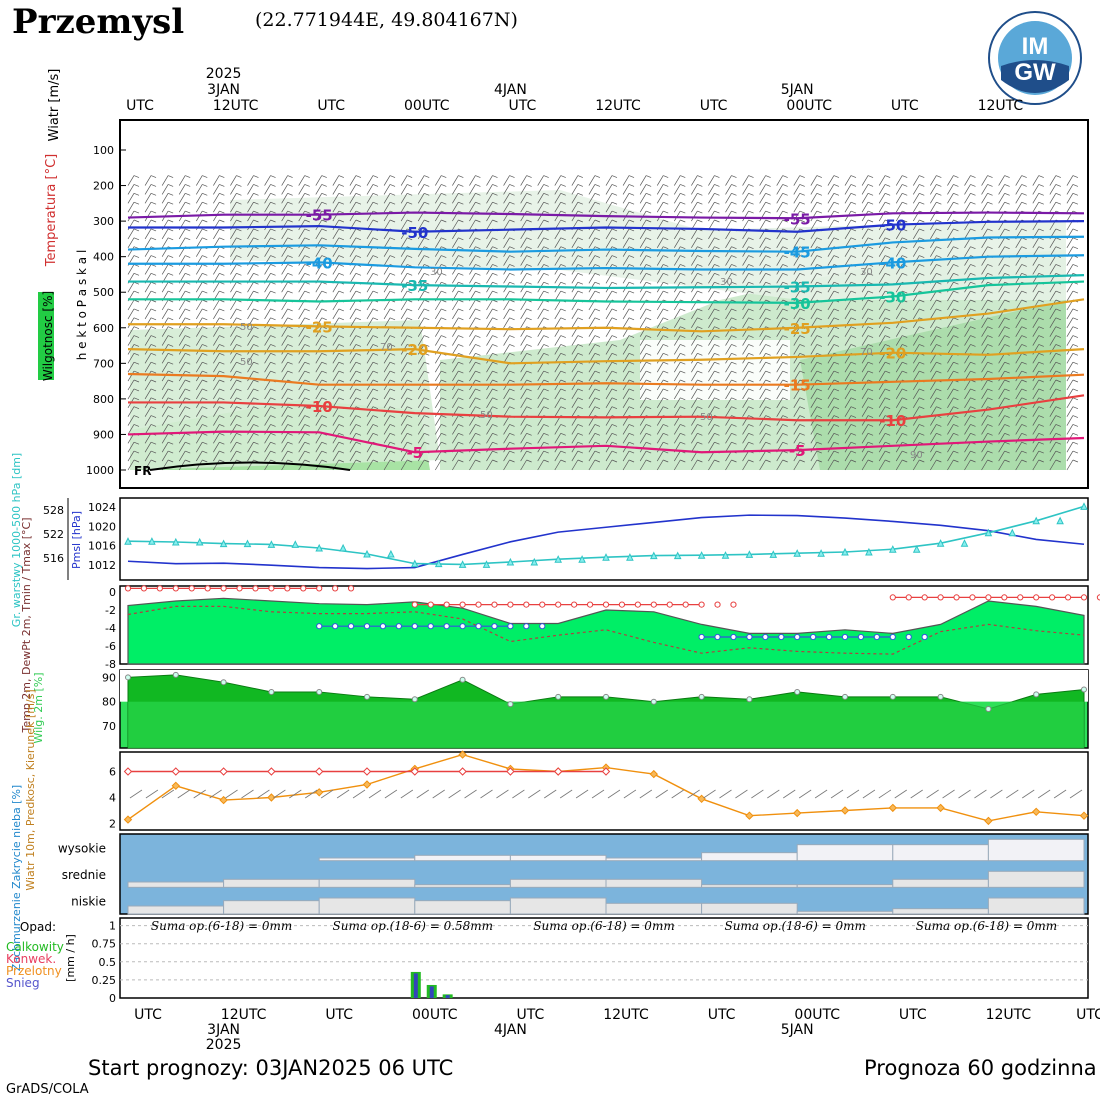 The image size is (1100, 1100). I want to click on precip-tick-label: 0.5, so click(108, 962).